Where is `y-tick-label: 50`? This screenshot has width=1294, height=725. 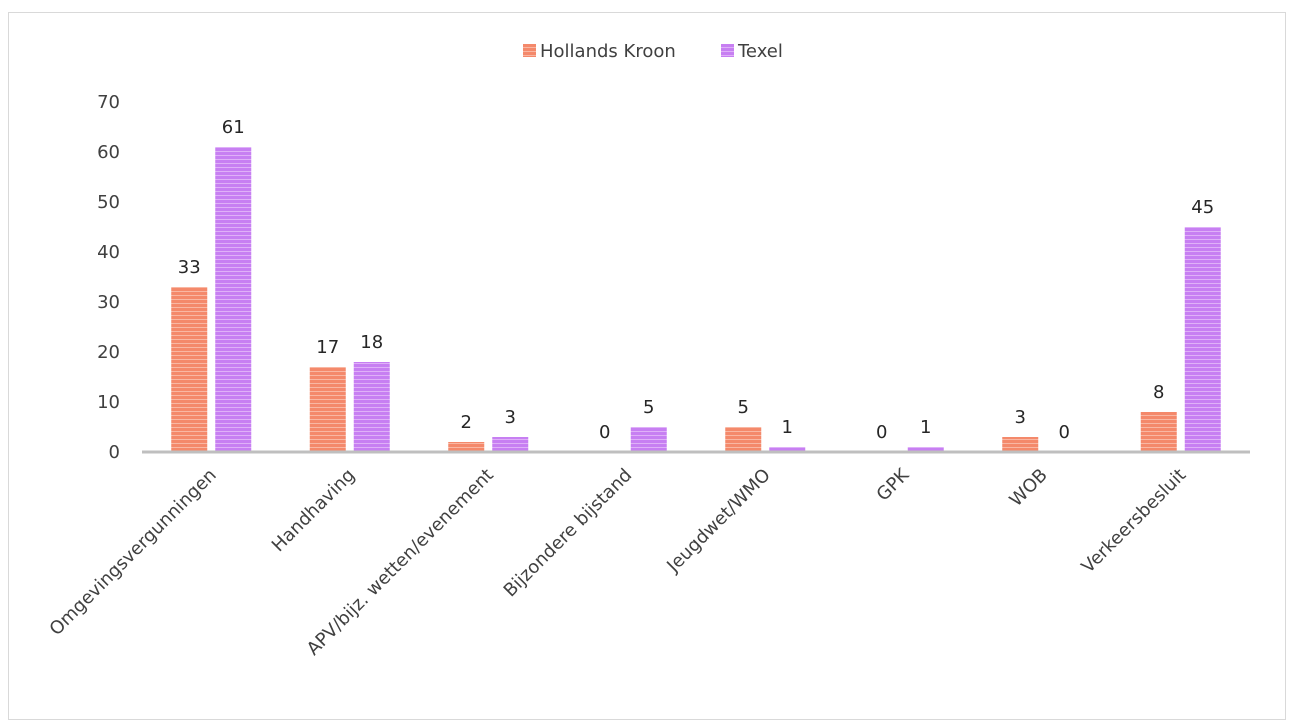 y-tick-label: 50 is located at coordinates (108, 202).